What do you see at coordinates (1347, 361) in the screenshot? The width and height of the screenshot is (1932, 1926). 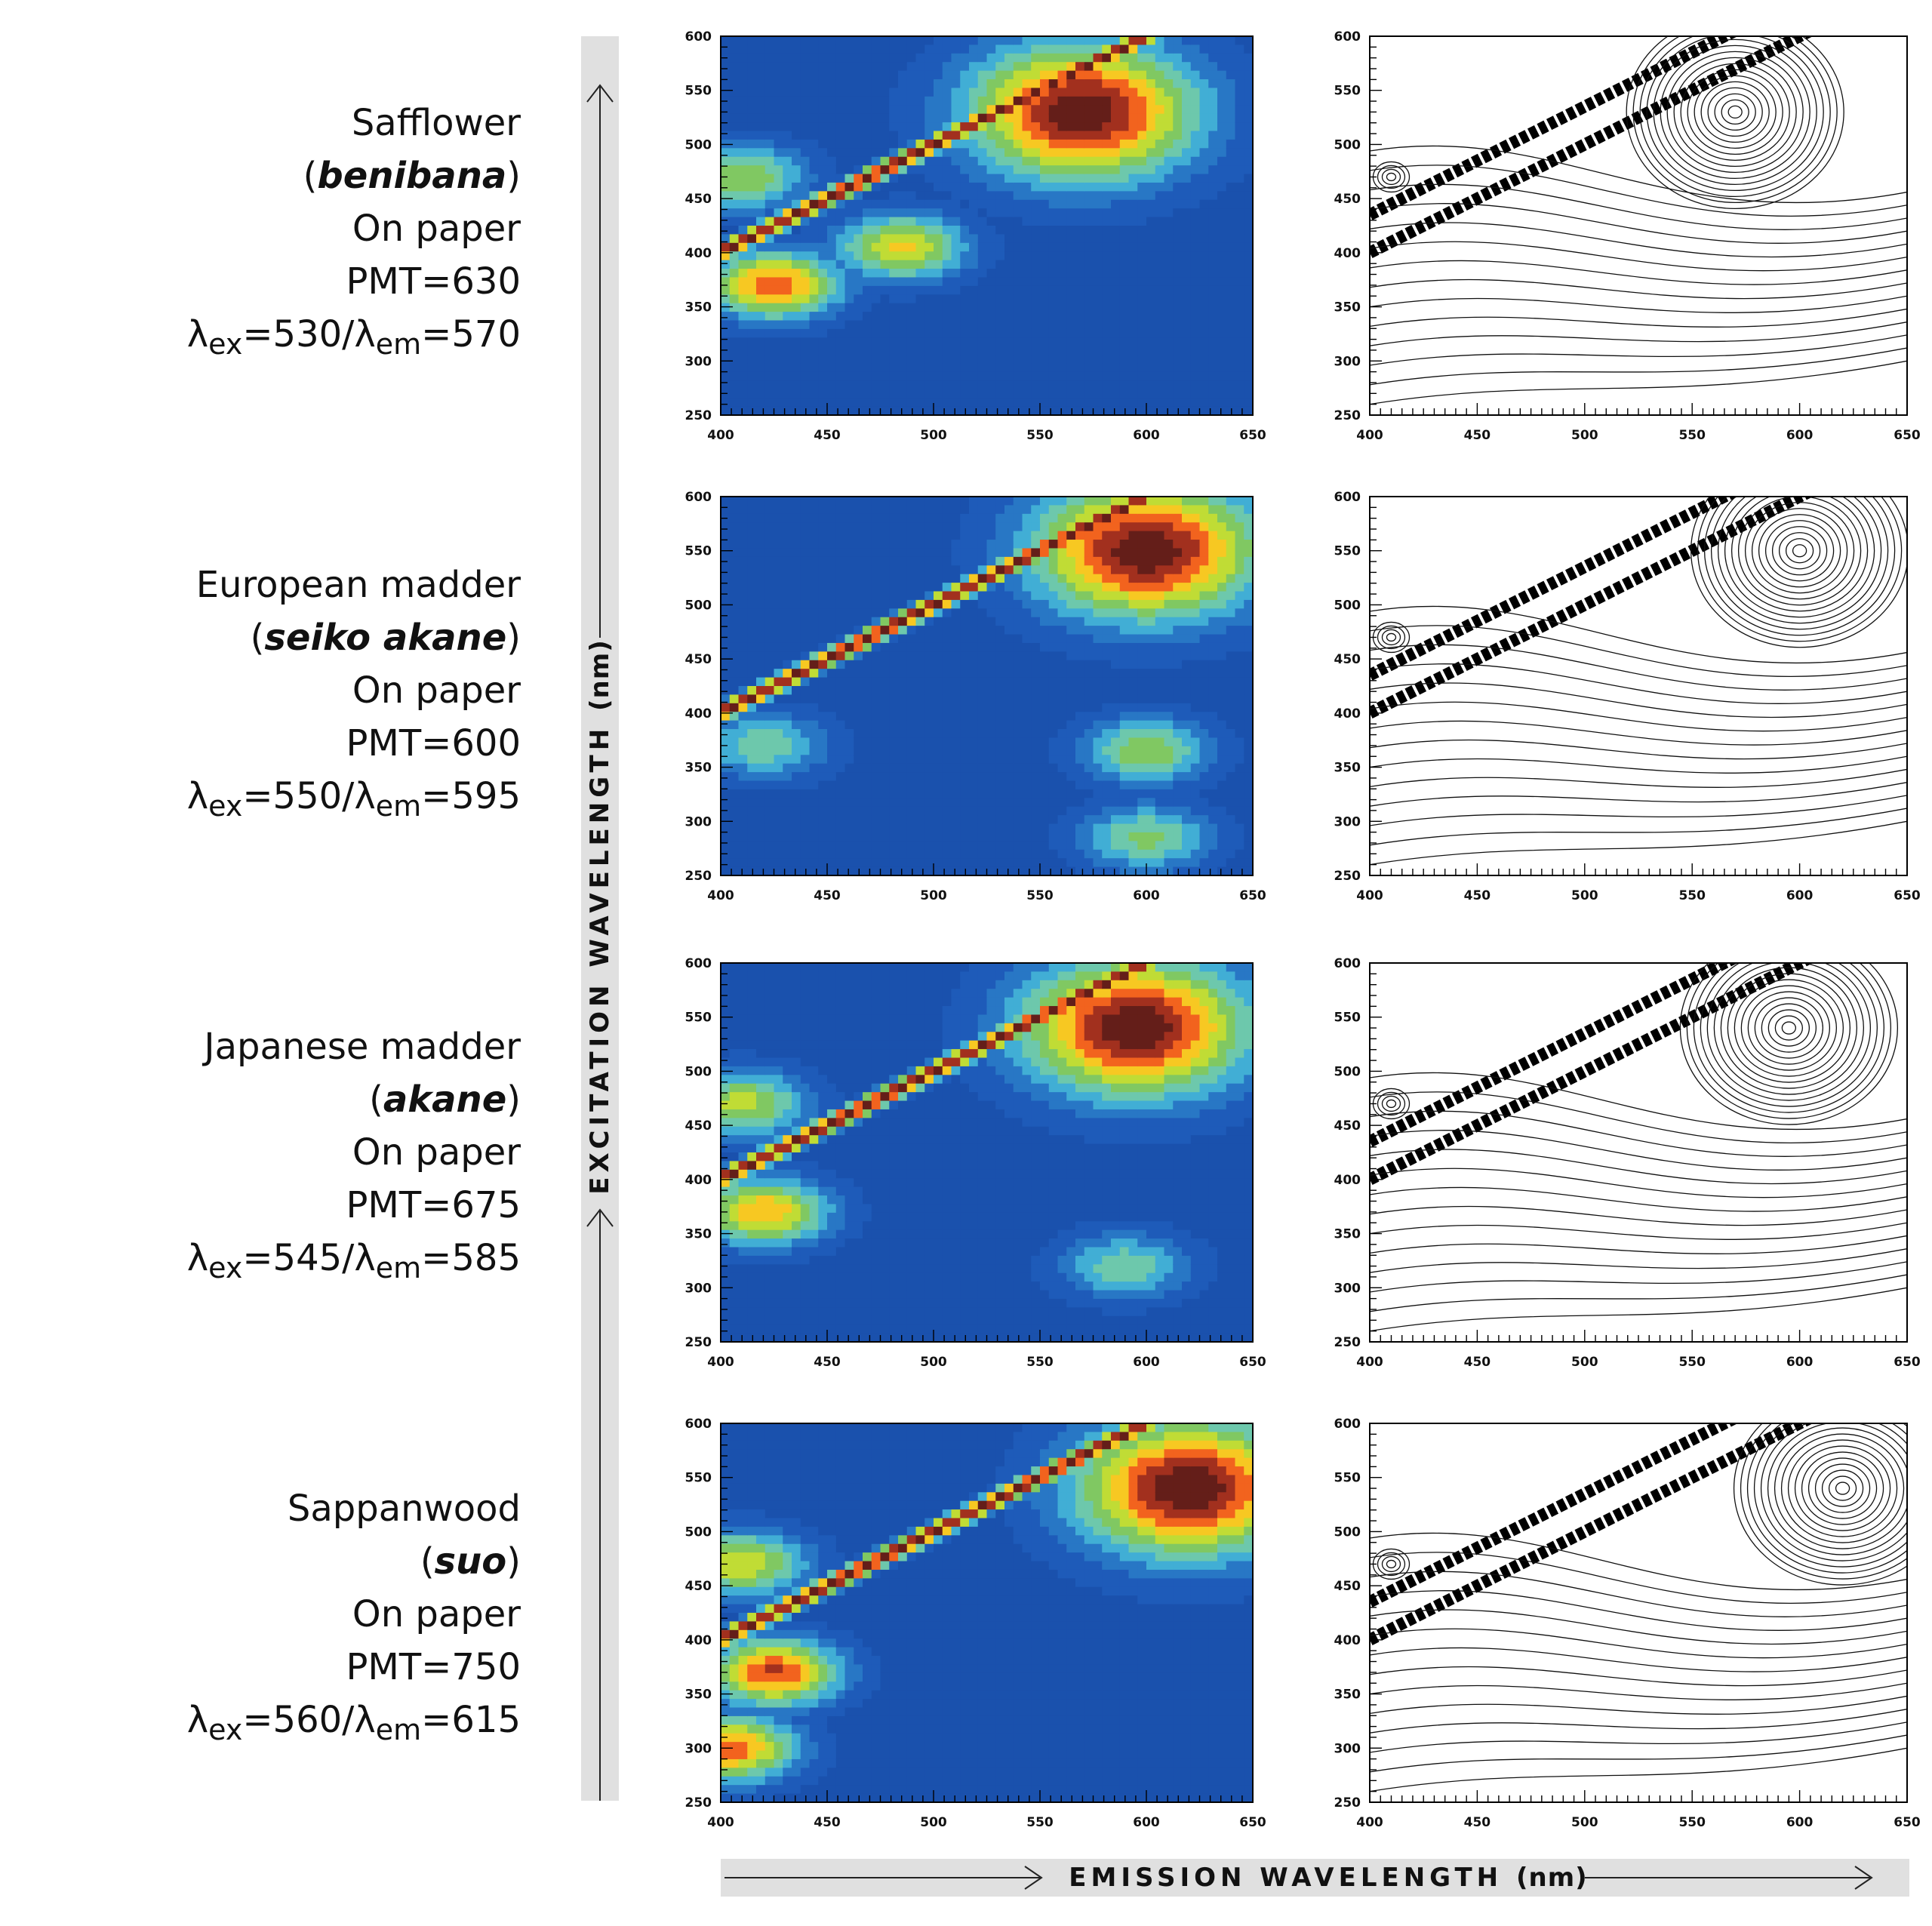 I see `contour-y-tick-label: 300` at bounding box center [1347, 361].